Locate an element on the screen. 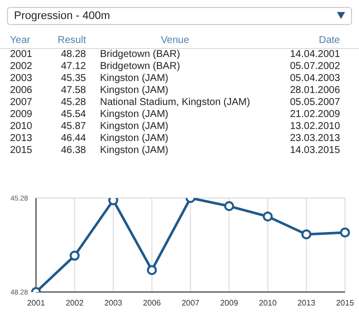 The height and width of the screenshot is (314, 359). text: 13.02.2010 is located at coordinates (315, 126).